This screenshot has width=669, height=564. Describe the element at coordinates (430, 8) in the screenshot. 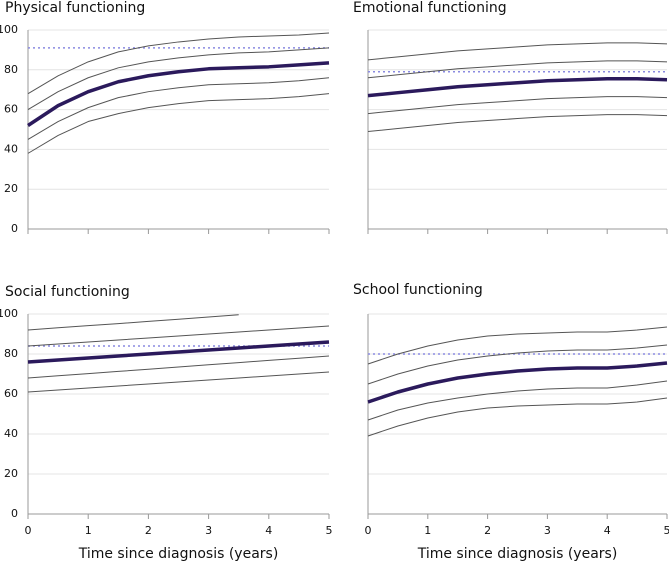

I see `panel-title: Emotional functioning` at that location.